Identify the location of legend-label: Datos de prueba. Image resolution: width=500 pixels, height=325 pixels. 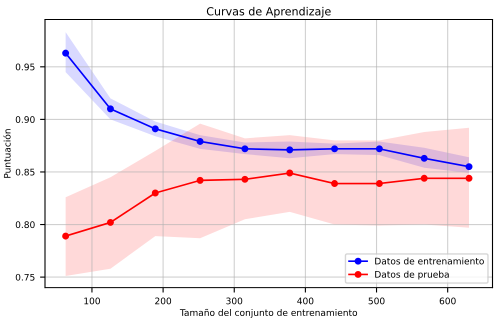
(412, 275).